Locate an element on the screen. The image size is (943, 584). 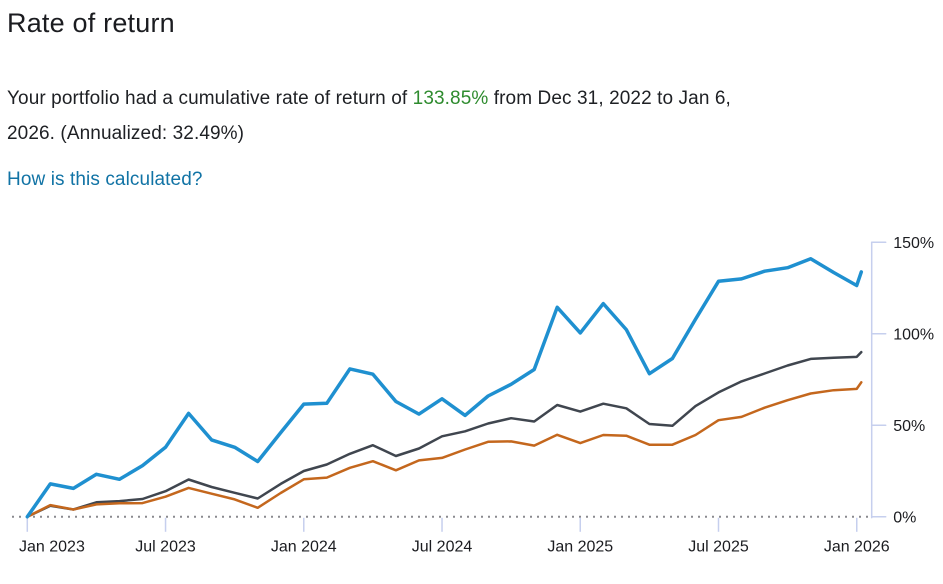
x-tick-label: Jan 2025 is located at coordinates (580, 546).